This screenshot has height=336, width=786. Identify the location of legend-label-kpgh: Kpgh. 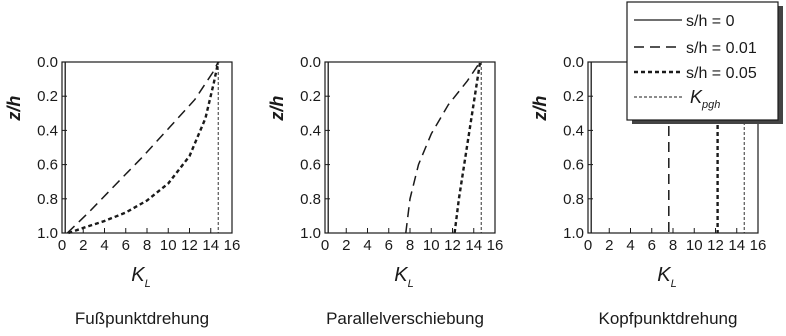
(705, 99).